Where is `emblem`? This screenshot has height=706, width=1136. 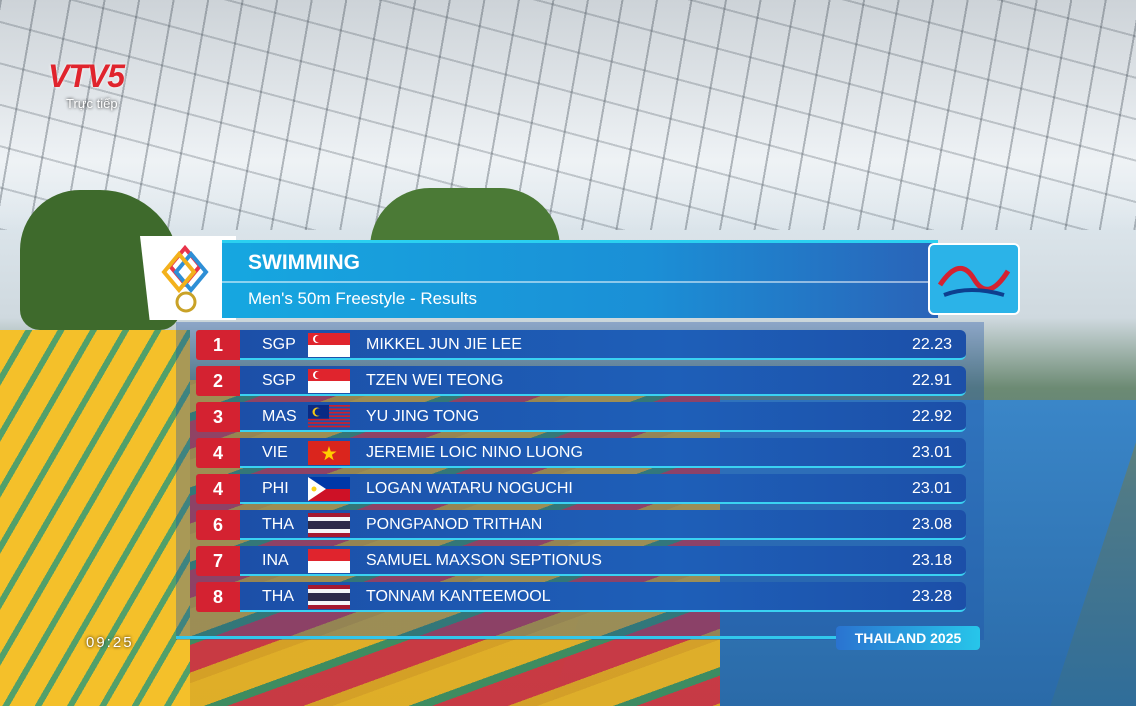
emblem is located at coordinates (185, 278).